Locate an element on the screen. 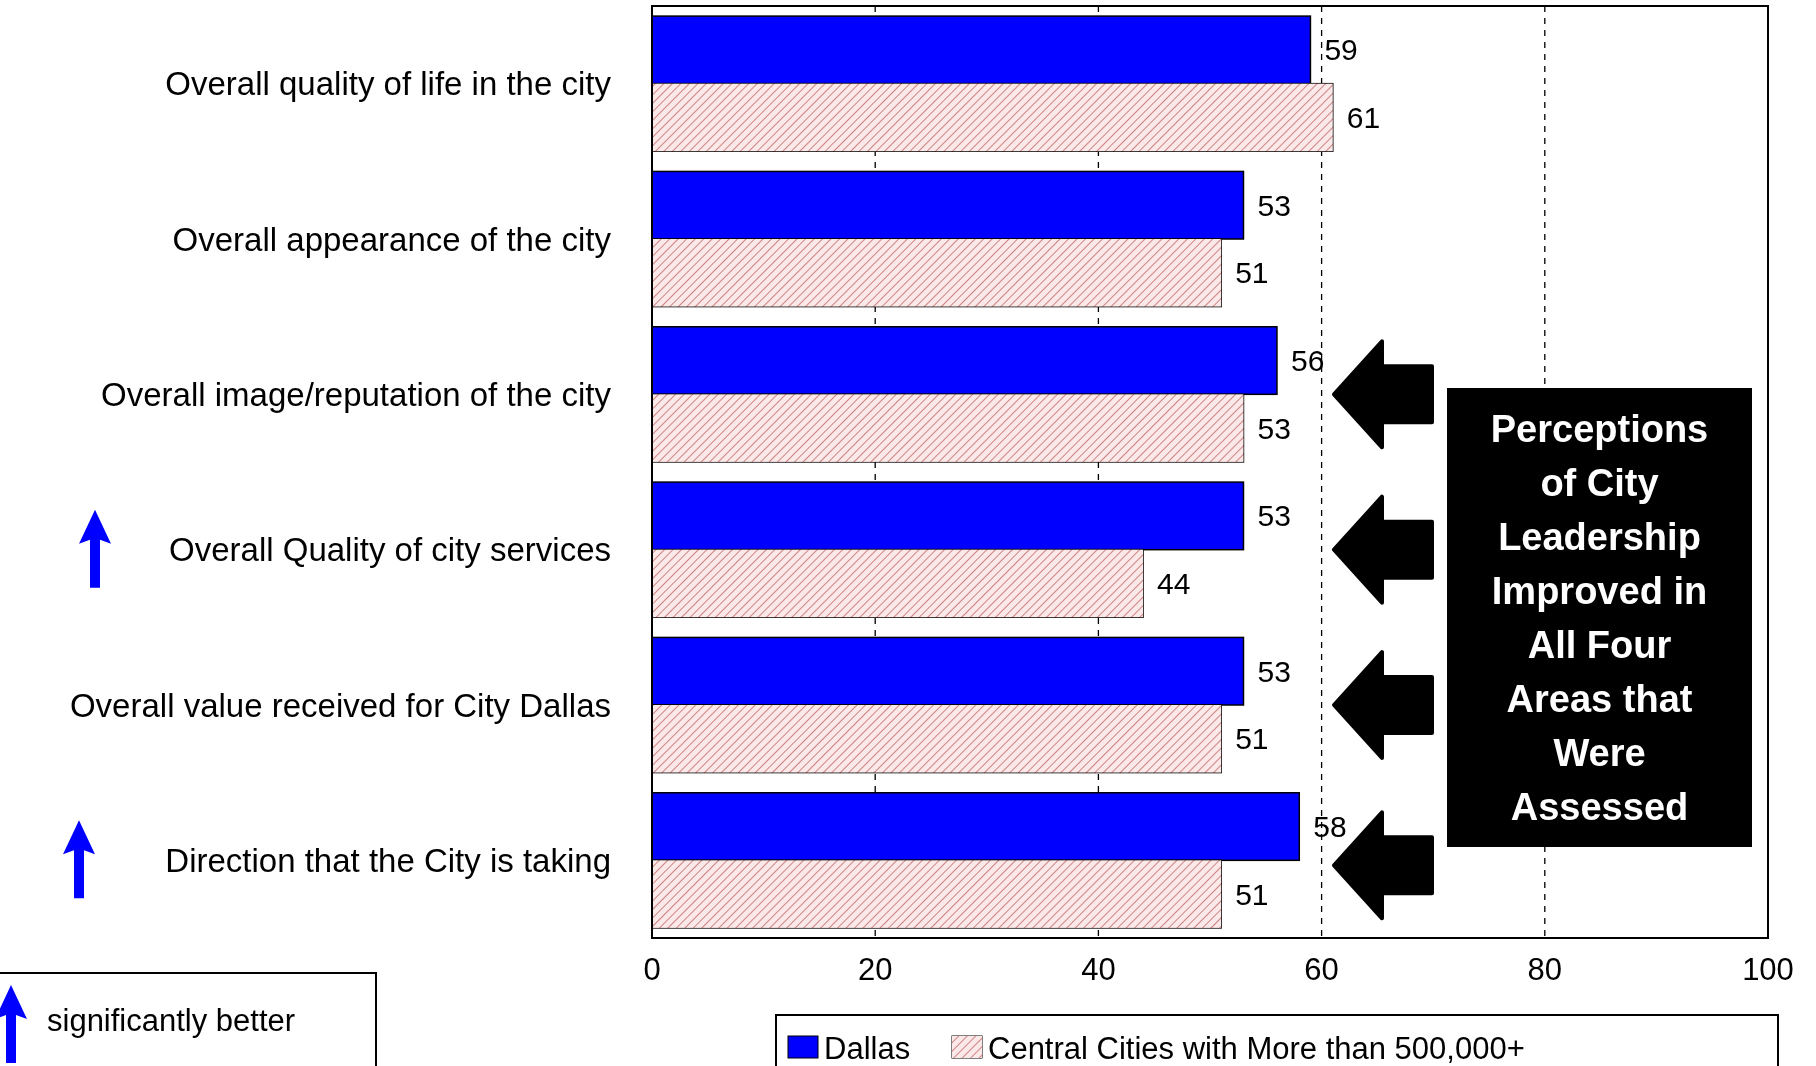  y-tick-label: Overall quality of life in the city is located at coordinates (388, 84).